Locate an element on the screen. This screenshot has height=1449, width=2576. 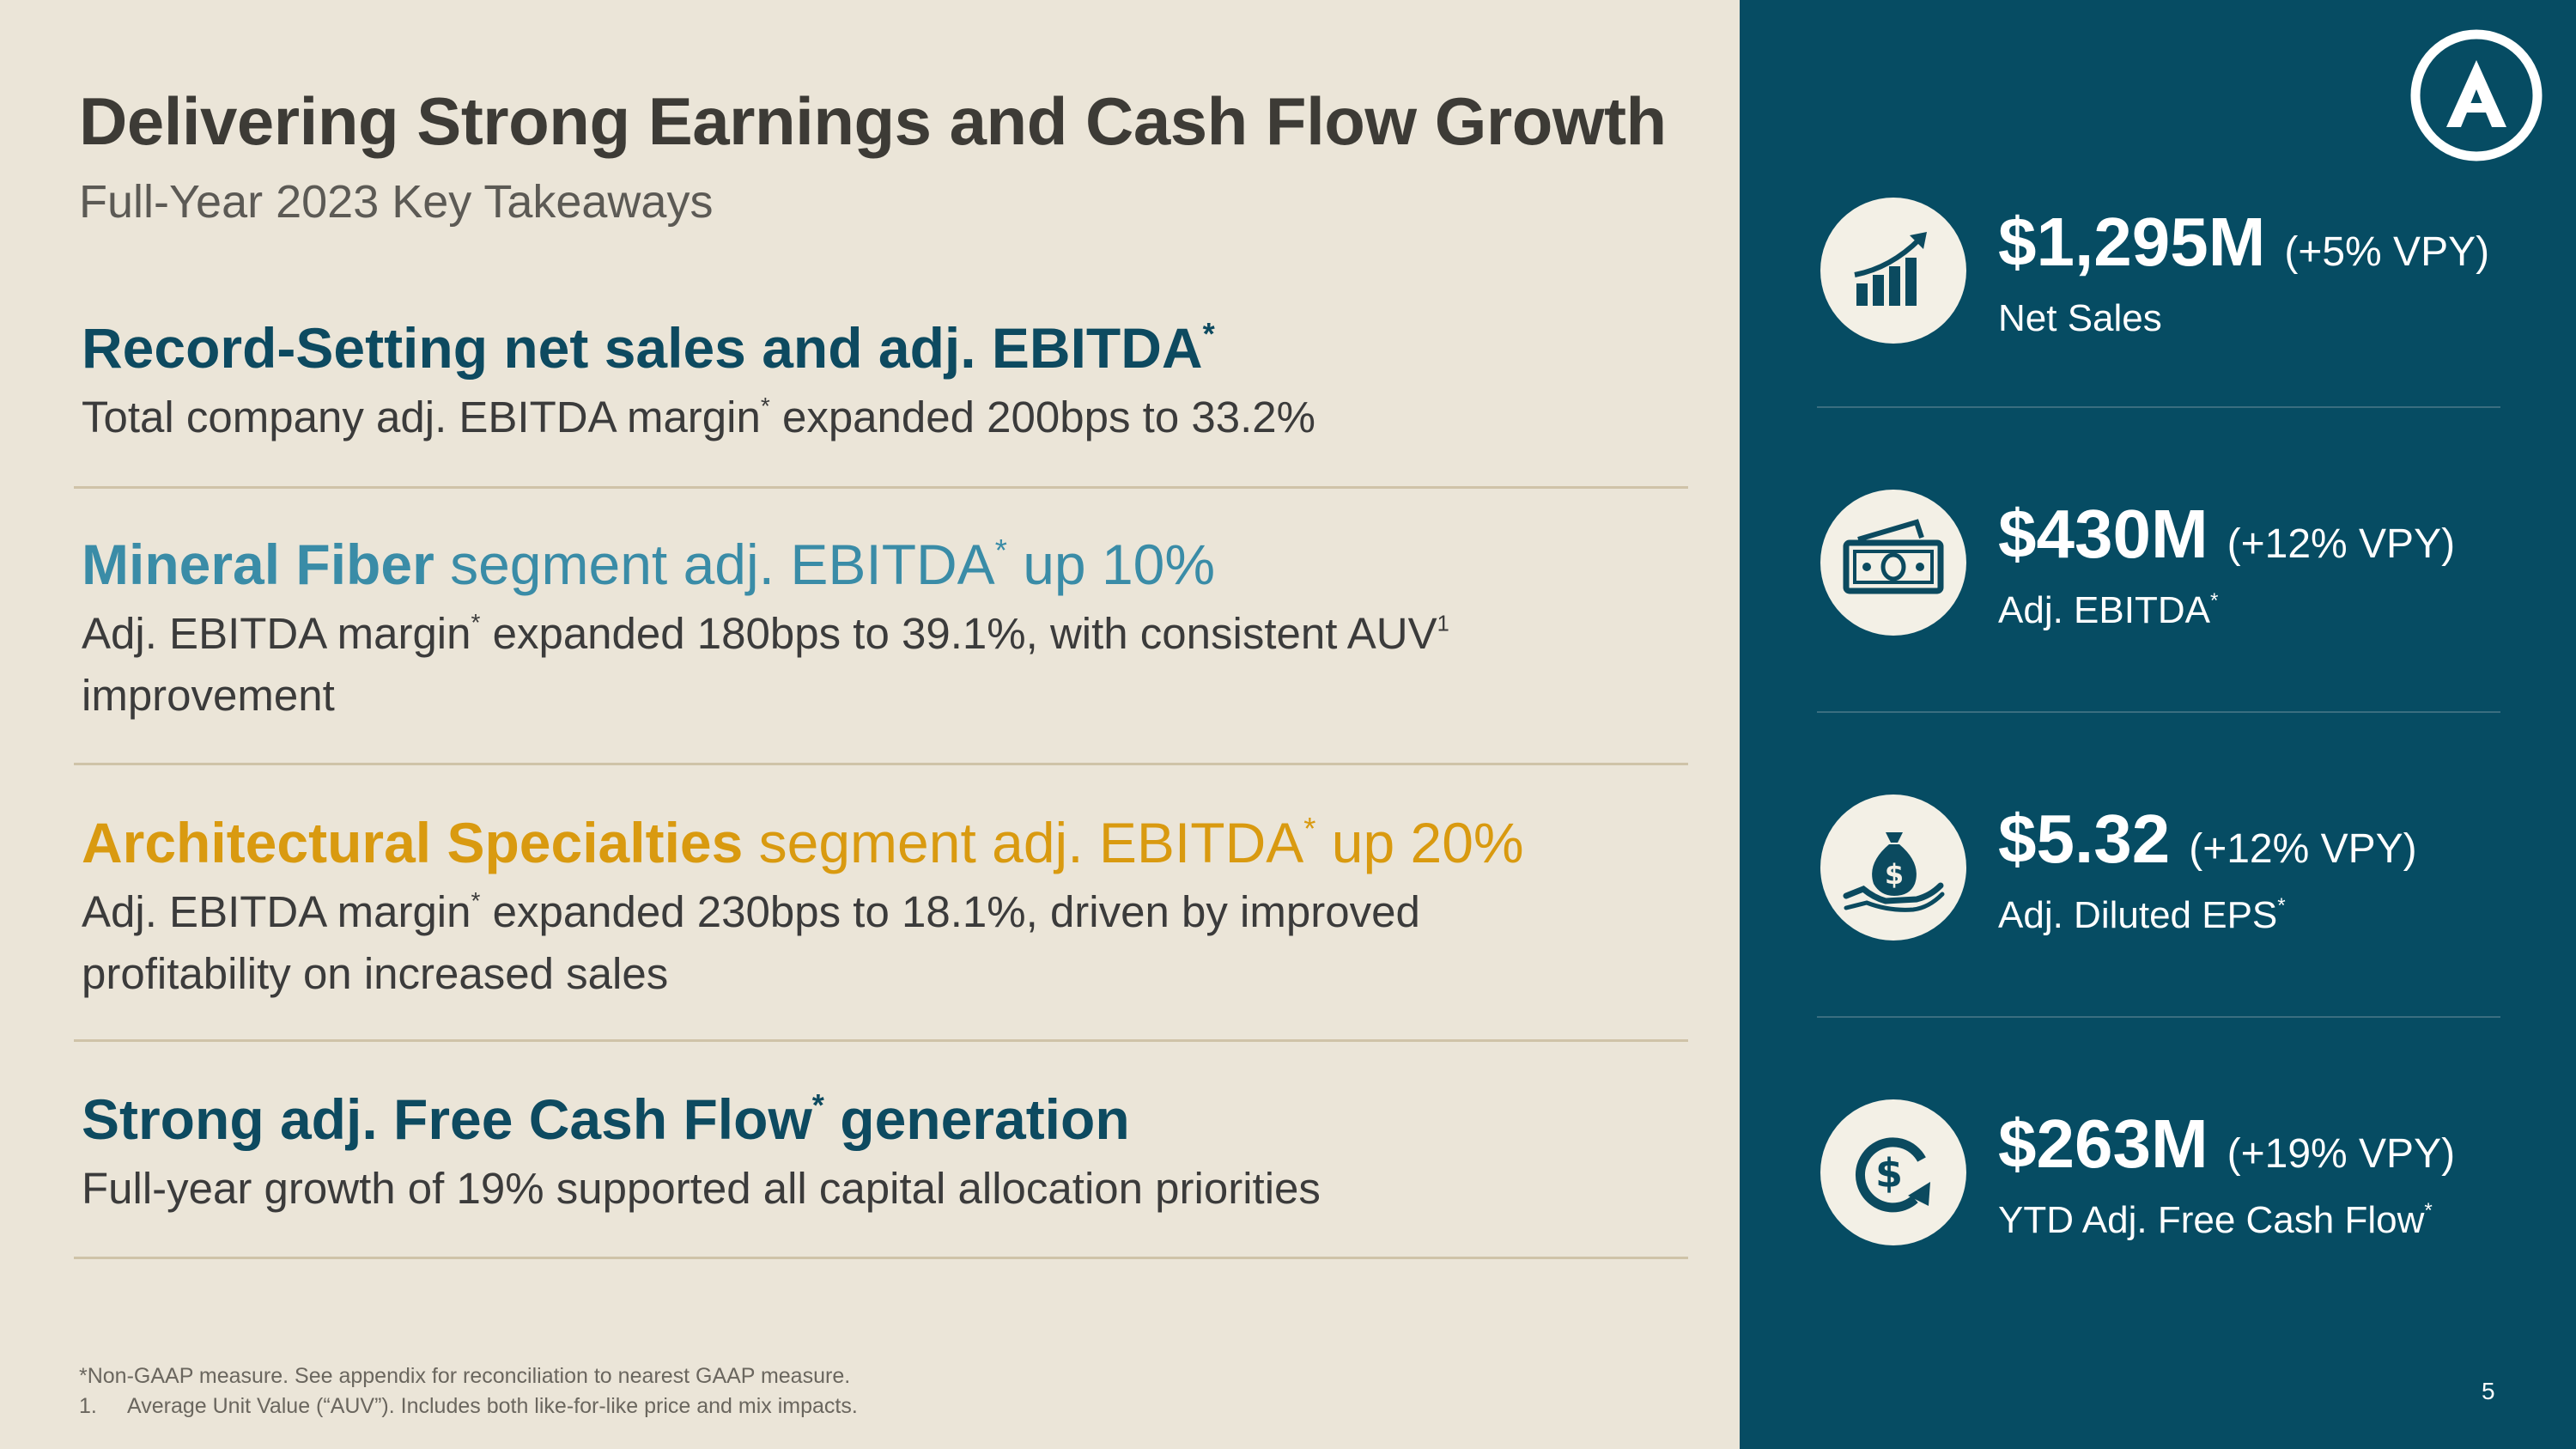
stat-fcf-label: YTD Adj. Free Cash Flow* is located at coordinates (2215, 1220).